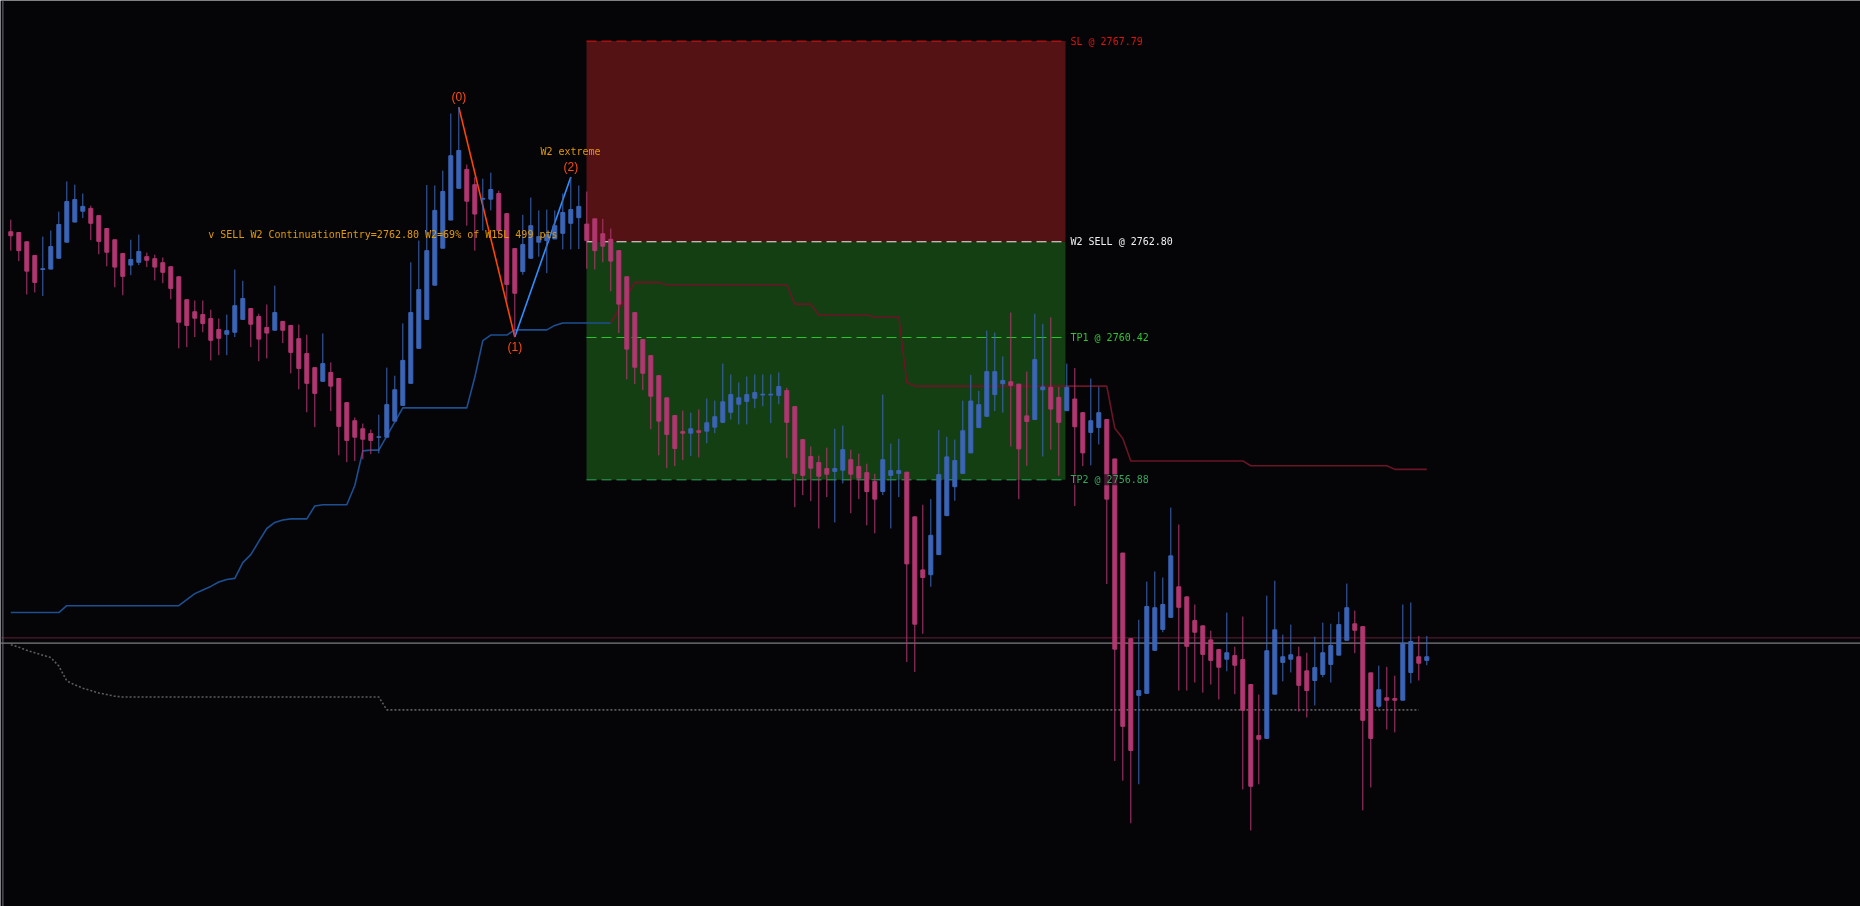  Describe the element at coordinates (515, 347) in the screenshot. I see `annotation: (1)` at that location.